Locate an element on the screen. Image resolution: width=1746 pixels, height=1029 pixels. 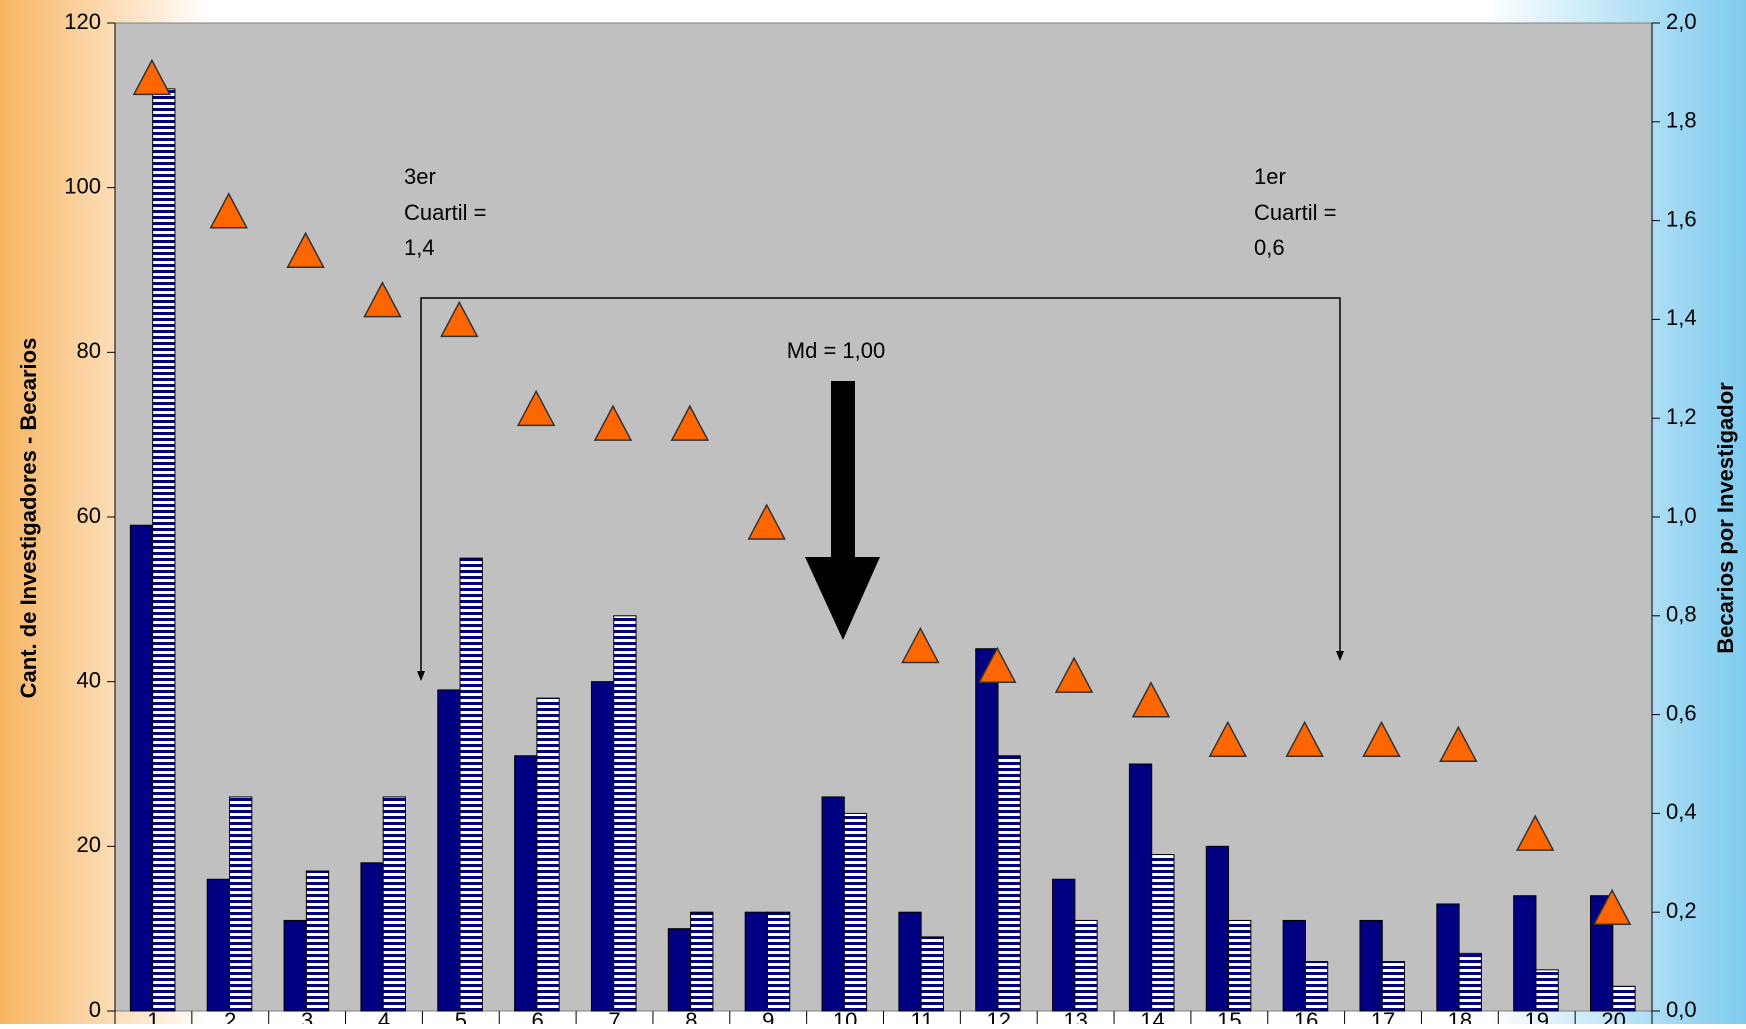
y2-tick-label: 1,8 is located at coordinates (1681, 120).